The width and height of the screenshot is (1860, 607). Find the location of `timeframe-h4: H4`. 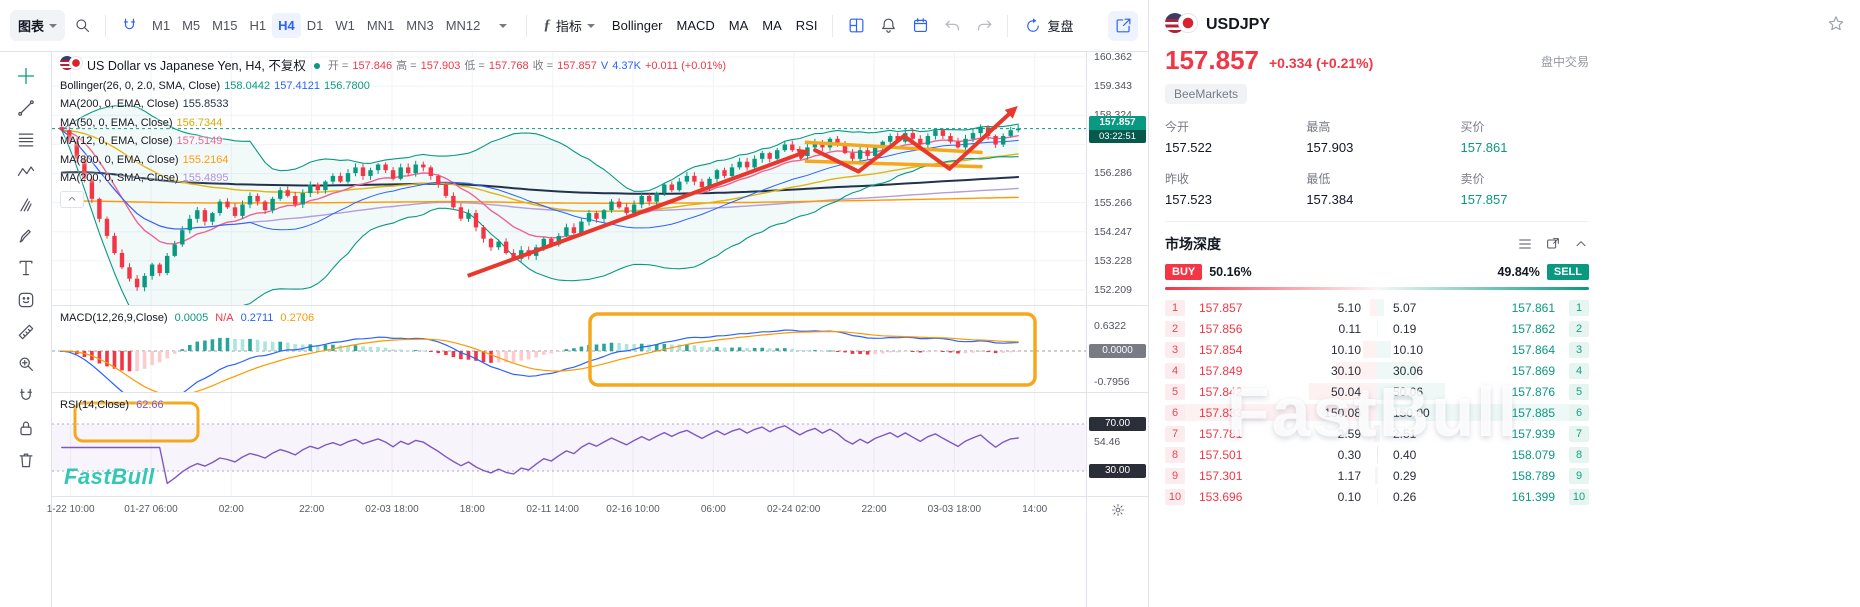

timeframe-h4: H4 is located at coordinates (286, 25).